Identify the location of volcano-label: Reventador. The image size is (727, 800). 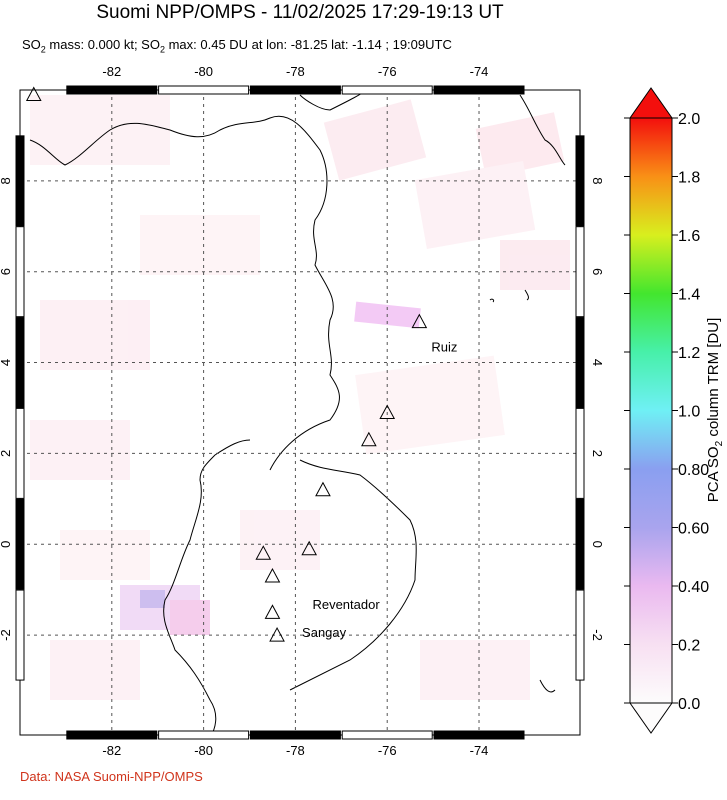
(346, 604).